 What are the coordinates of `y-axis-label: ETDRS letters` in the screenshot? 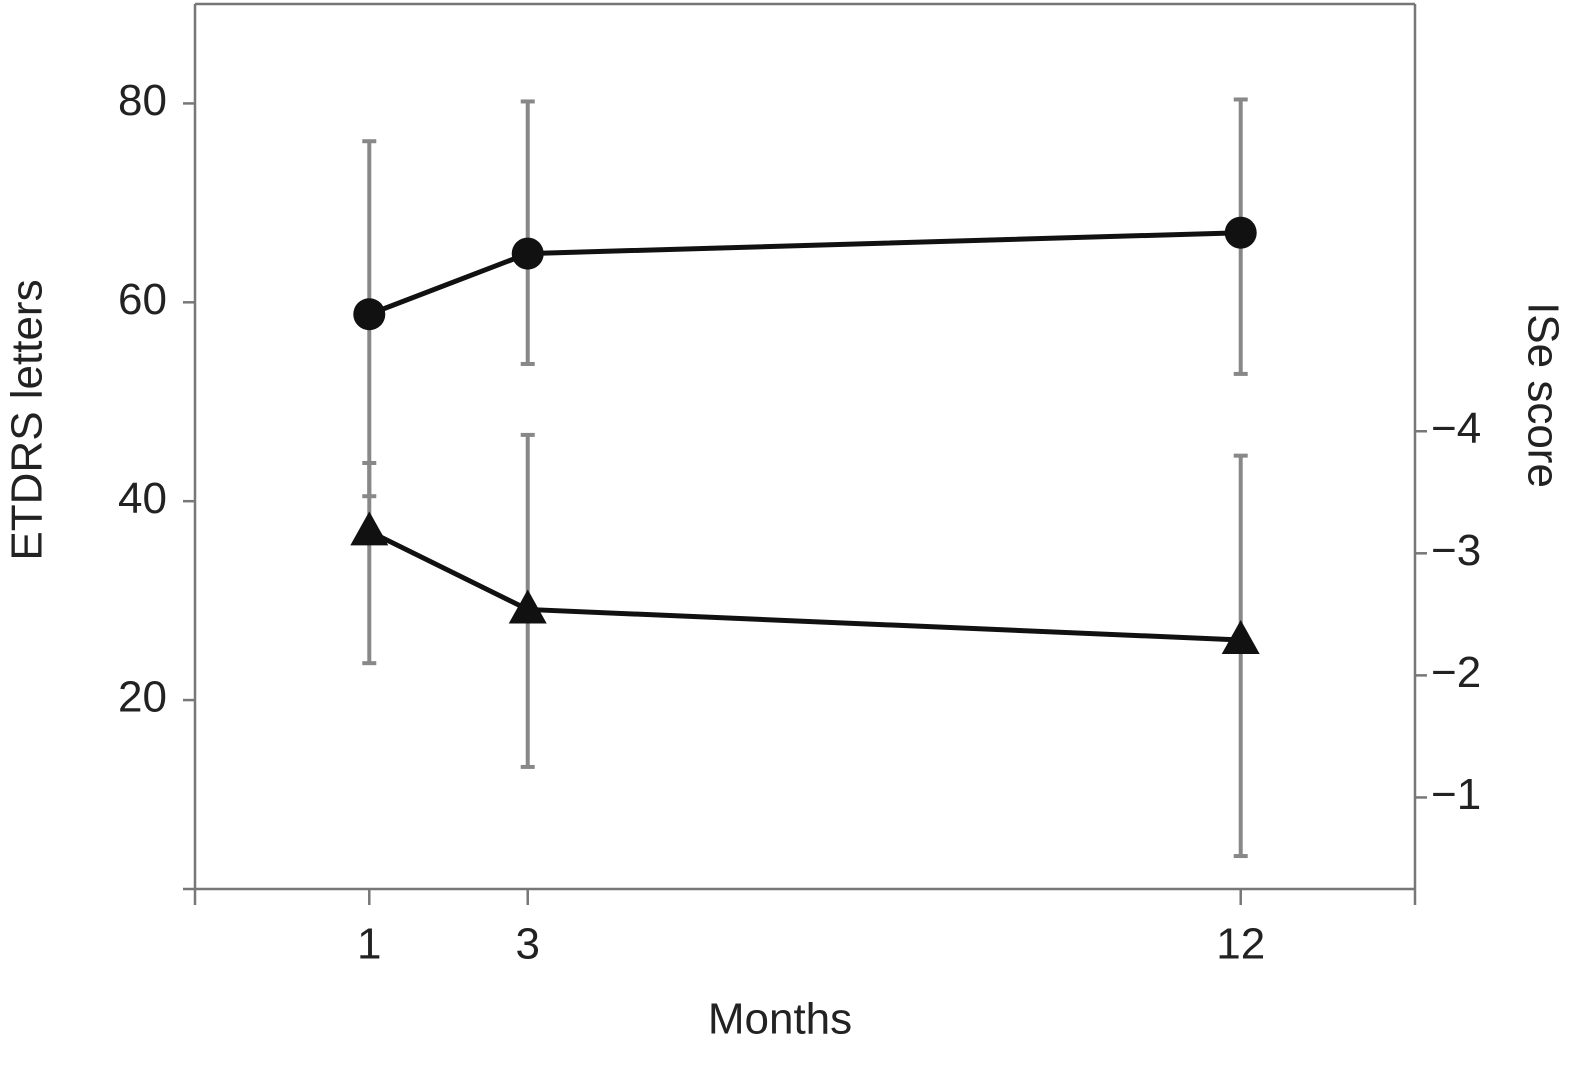 It's located at (27, 419).